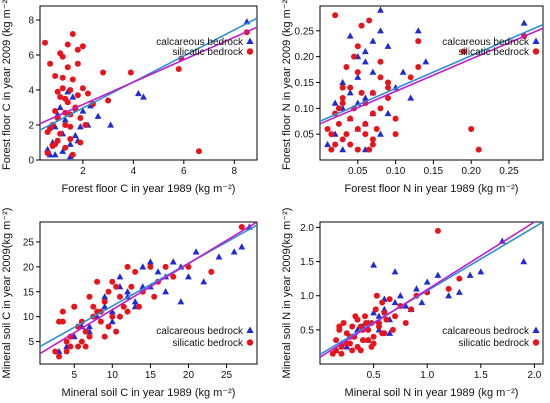 The height and width of the screenshot is (403, 550). I want to click on legend-marker-calcareous, so click(250, 40).